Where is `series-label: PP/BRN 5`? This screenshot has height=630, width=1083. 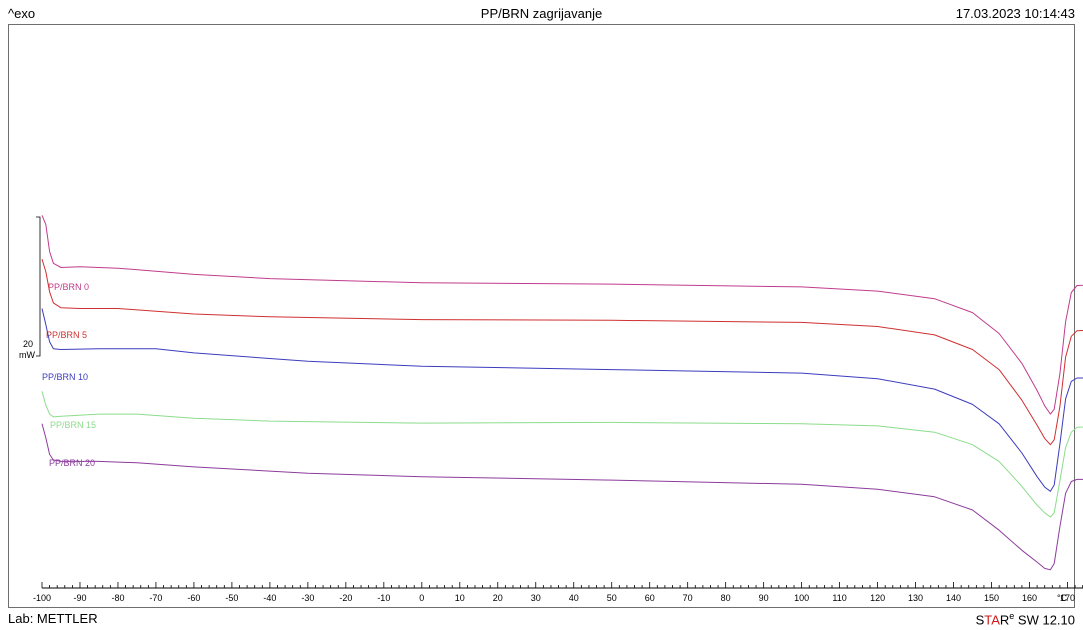 series-label: PP/BRN 5 is located at coordinates (66, 335).